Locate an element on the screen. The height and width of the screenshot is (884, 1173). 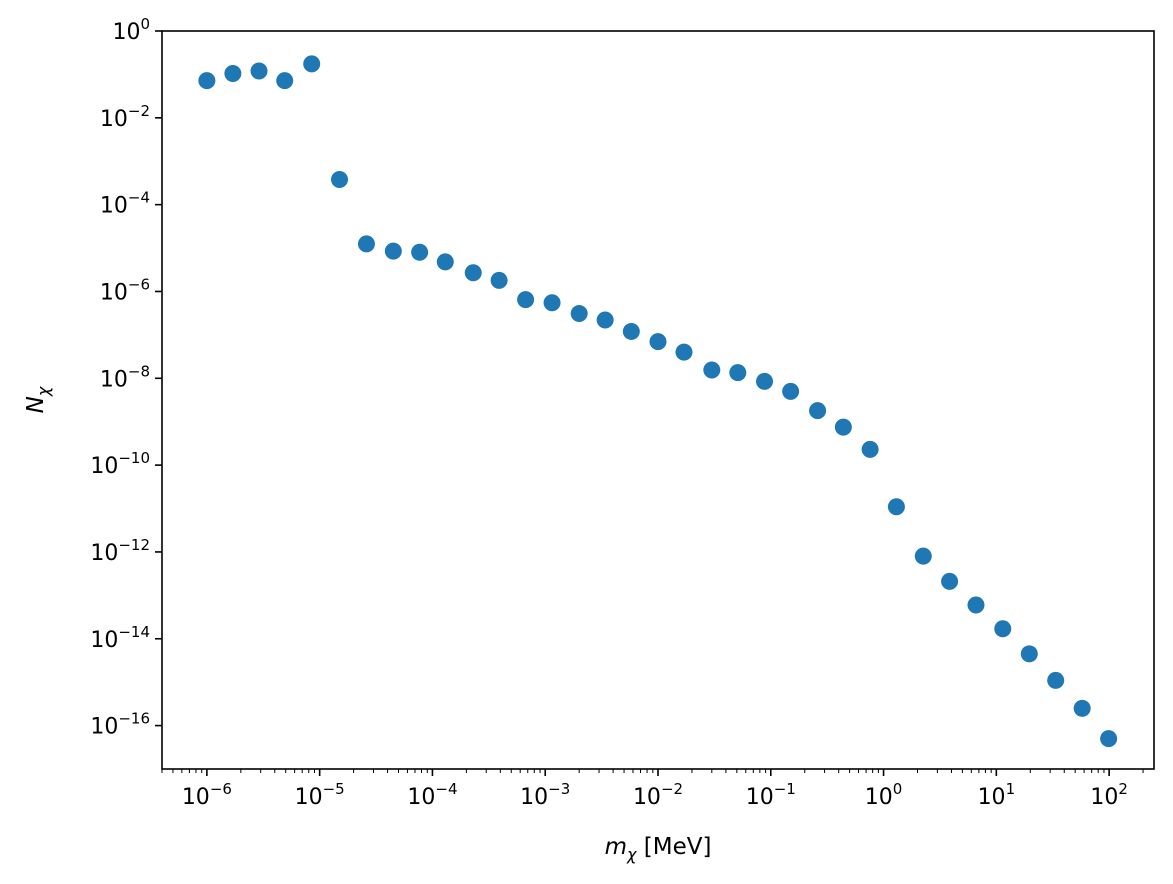
y-tick-label: 10⁻¹⁰ is located at coordinates (120, 464).